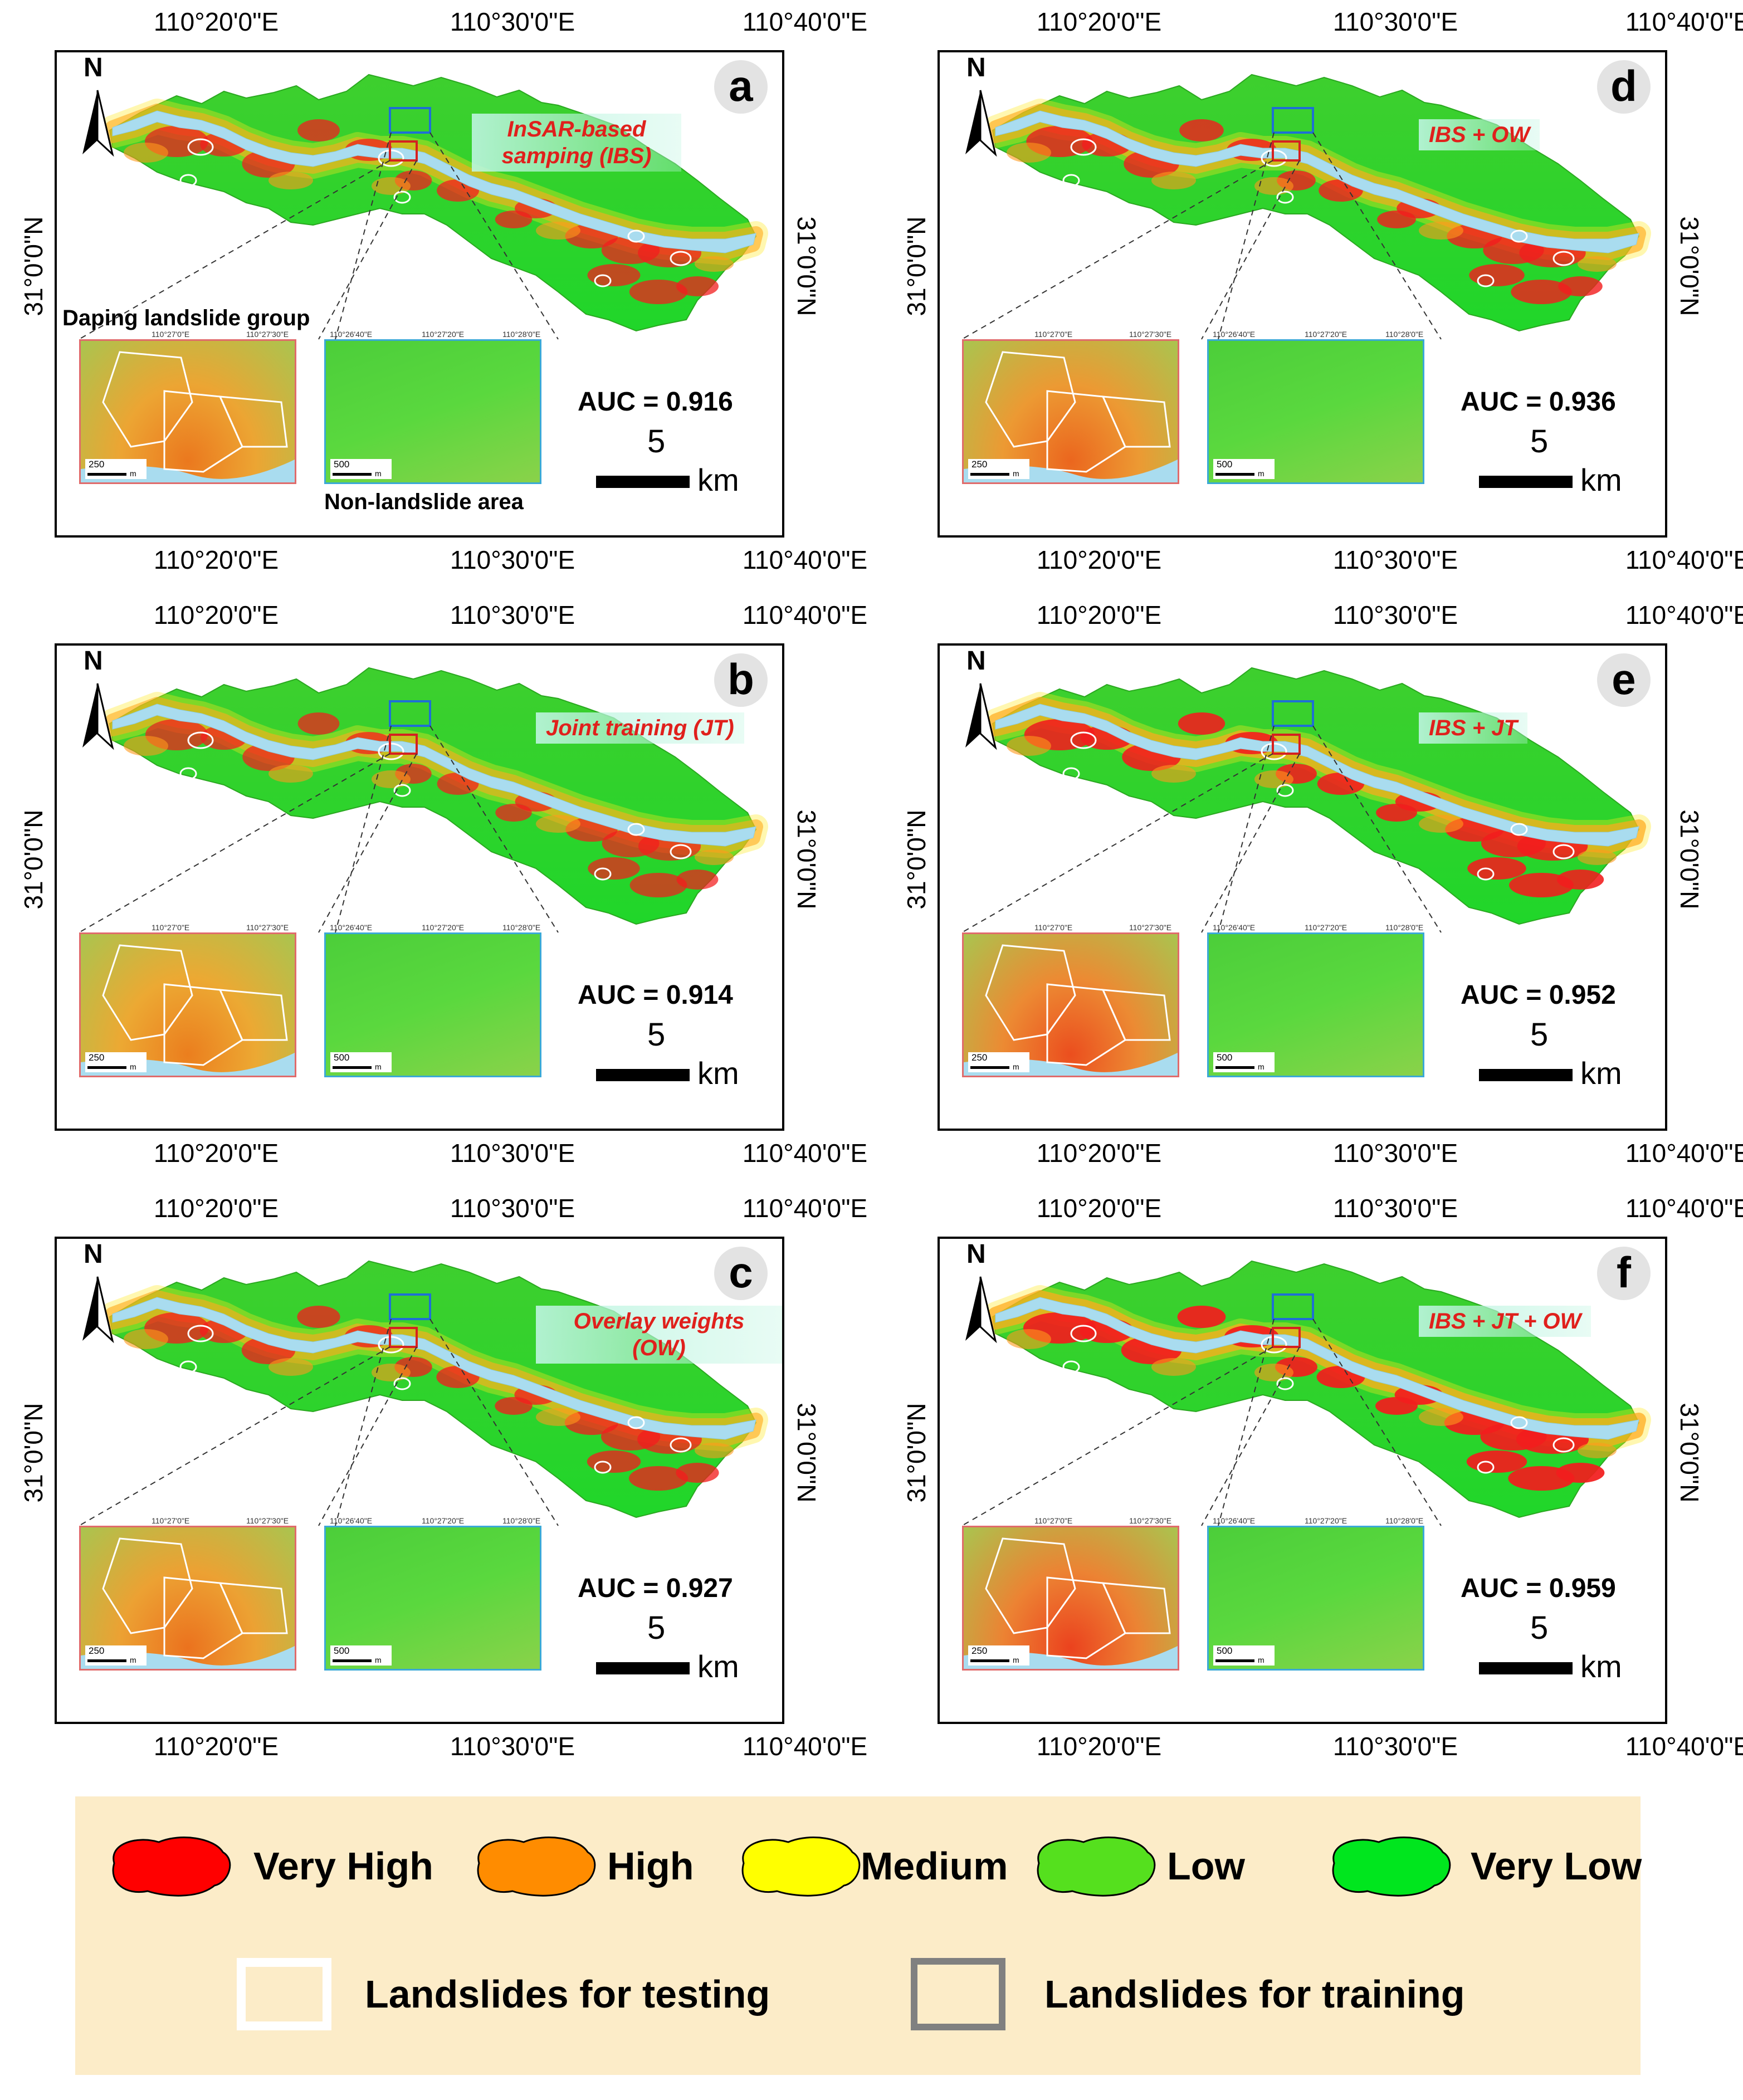  I want to click on testing-swatch, so click(284, 1994).